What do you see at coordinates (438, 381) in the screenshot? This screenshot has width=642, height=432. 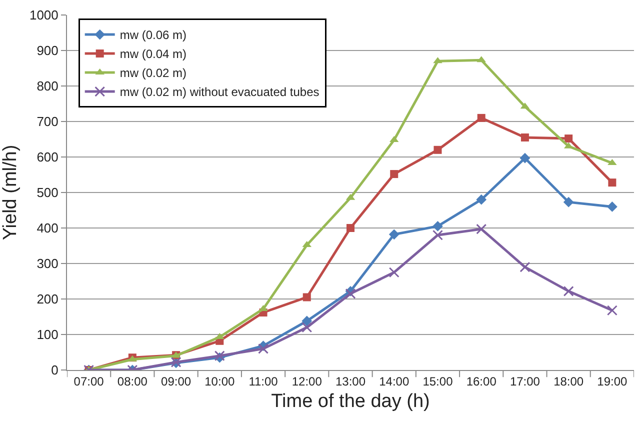 I see `x-tick-label: 15:00` at bounding box center [438, 381].